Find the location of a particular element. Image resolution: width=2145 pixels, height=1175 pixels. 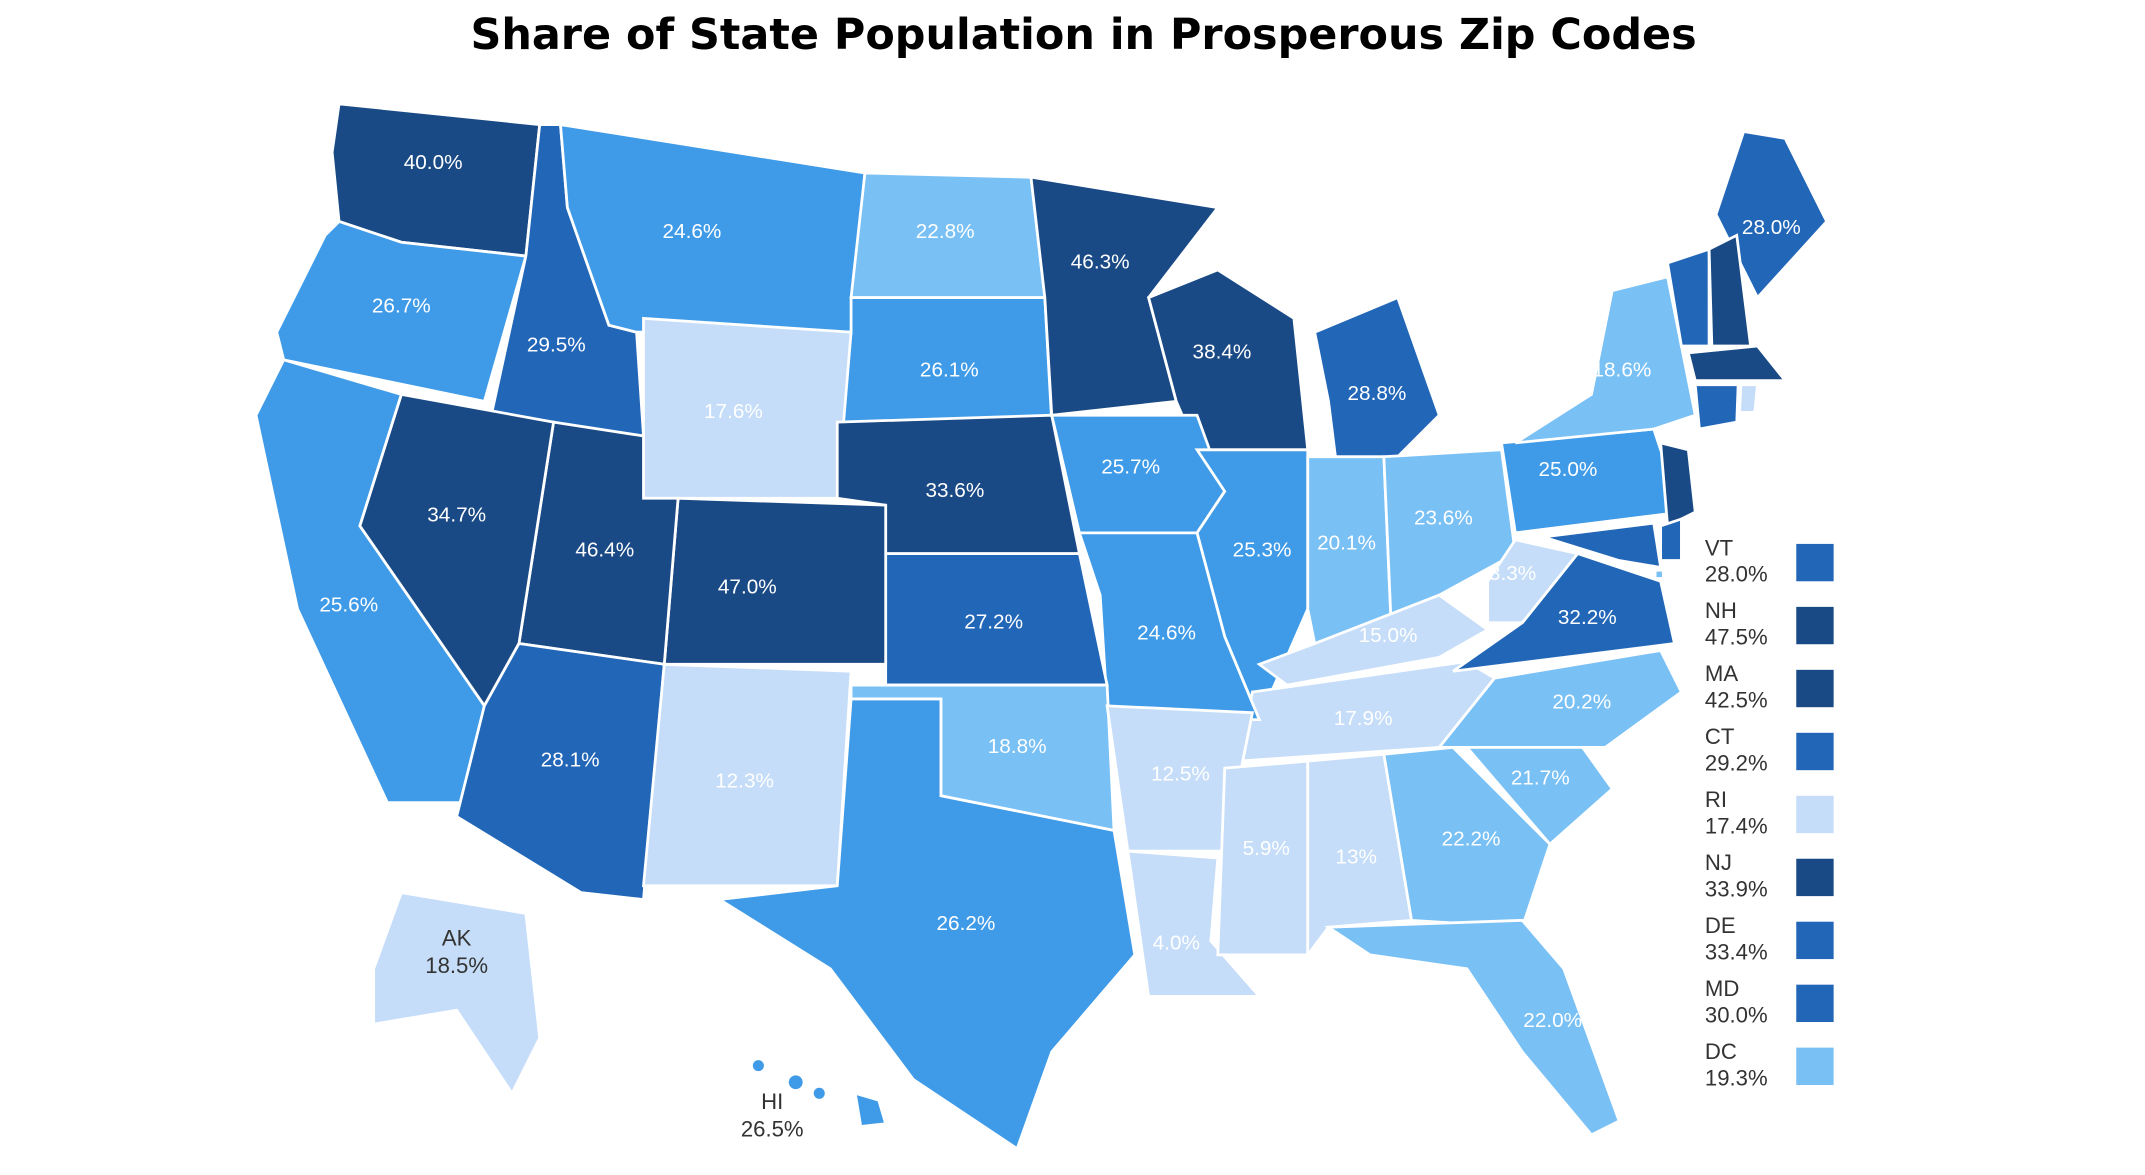

value-label: 40.0% is located at coordinates (433, 162).